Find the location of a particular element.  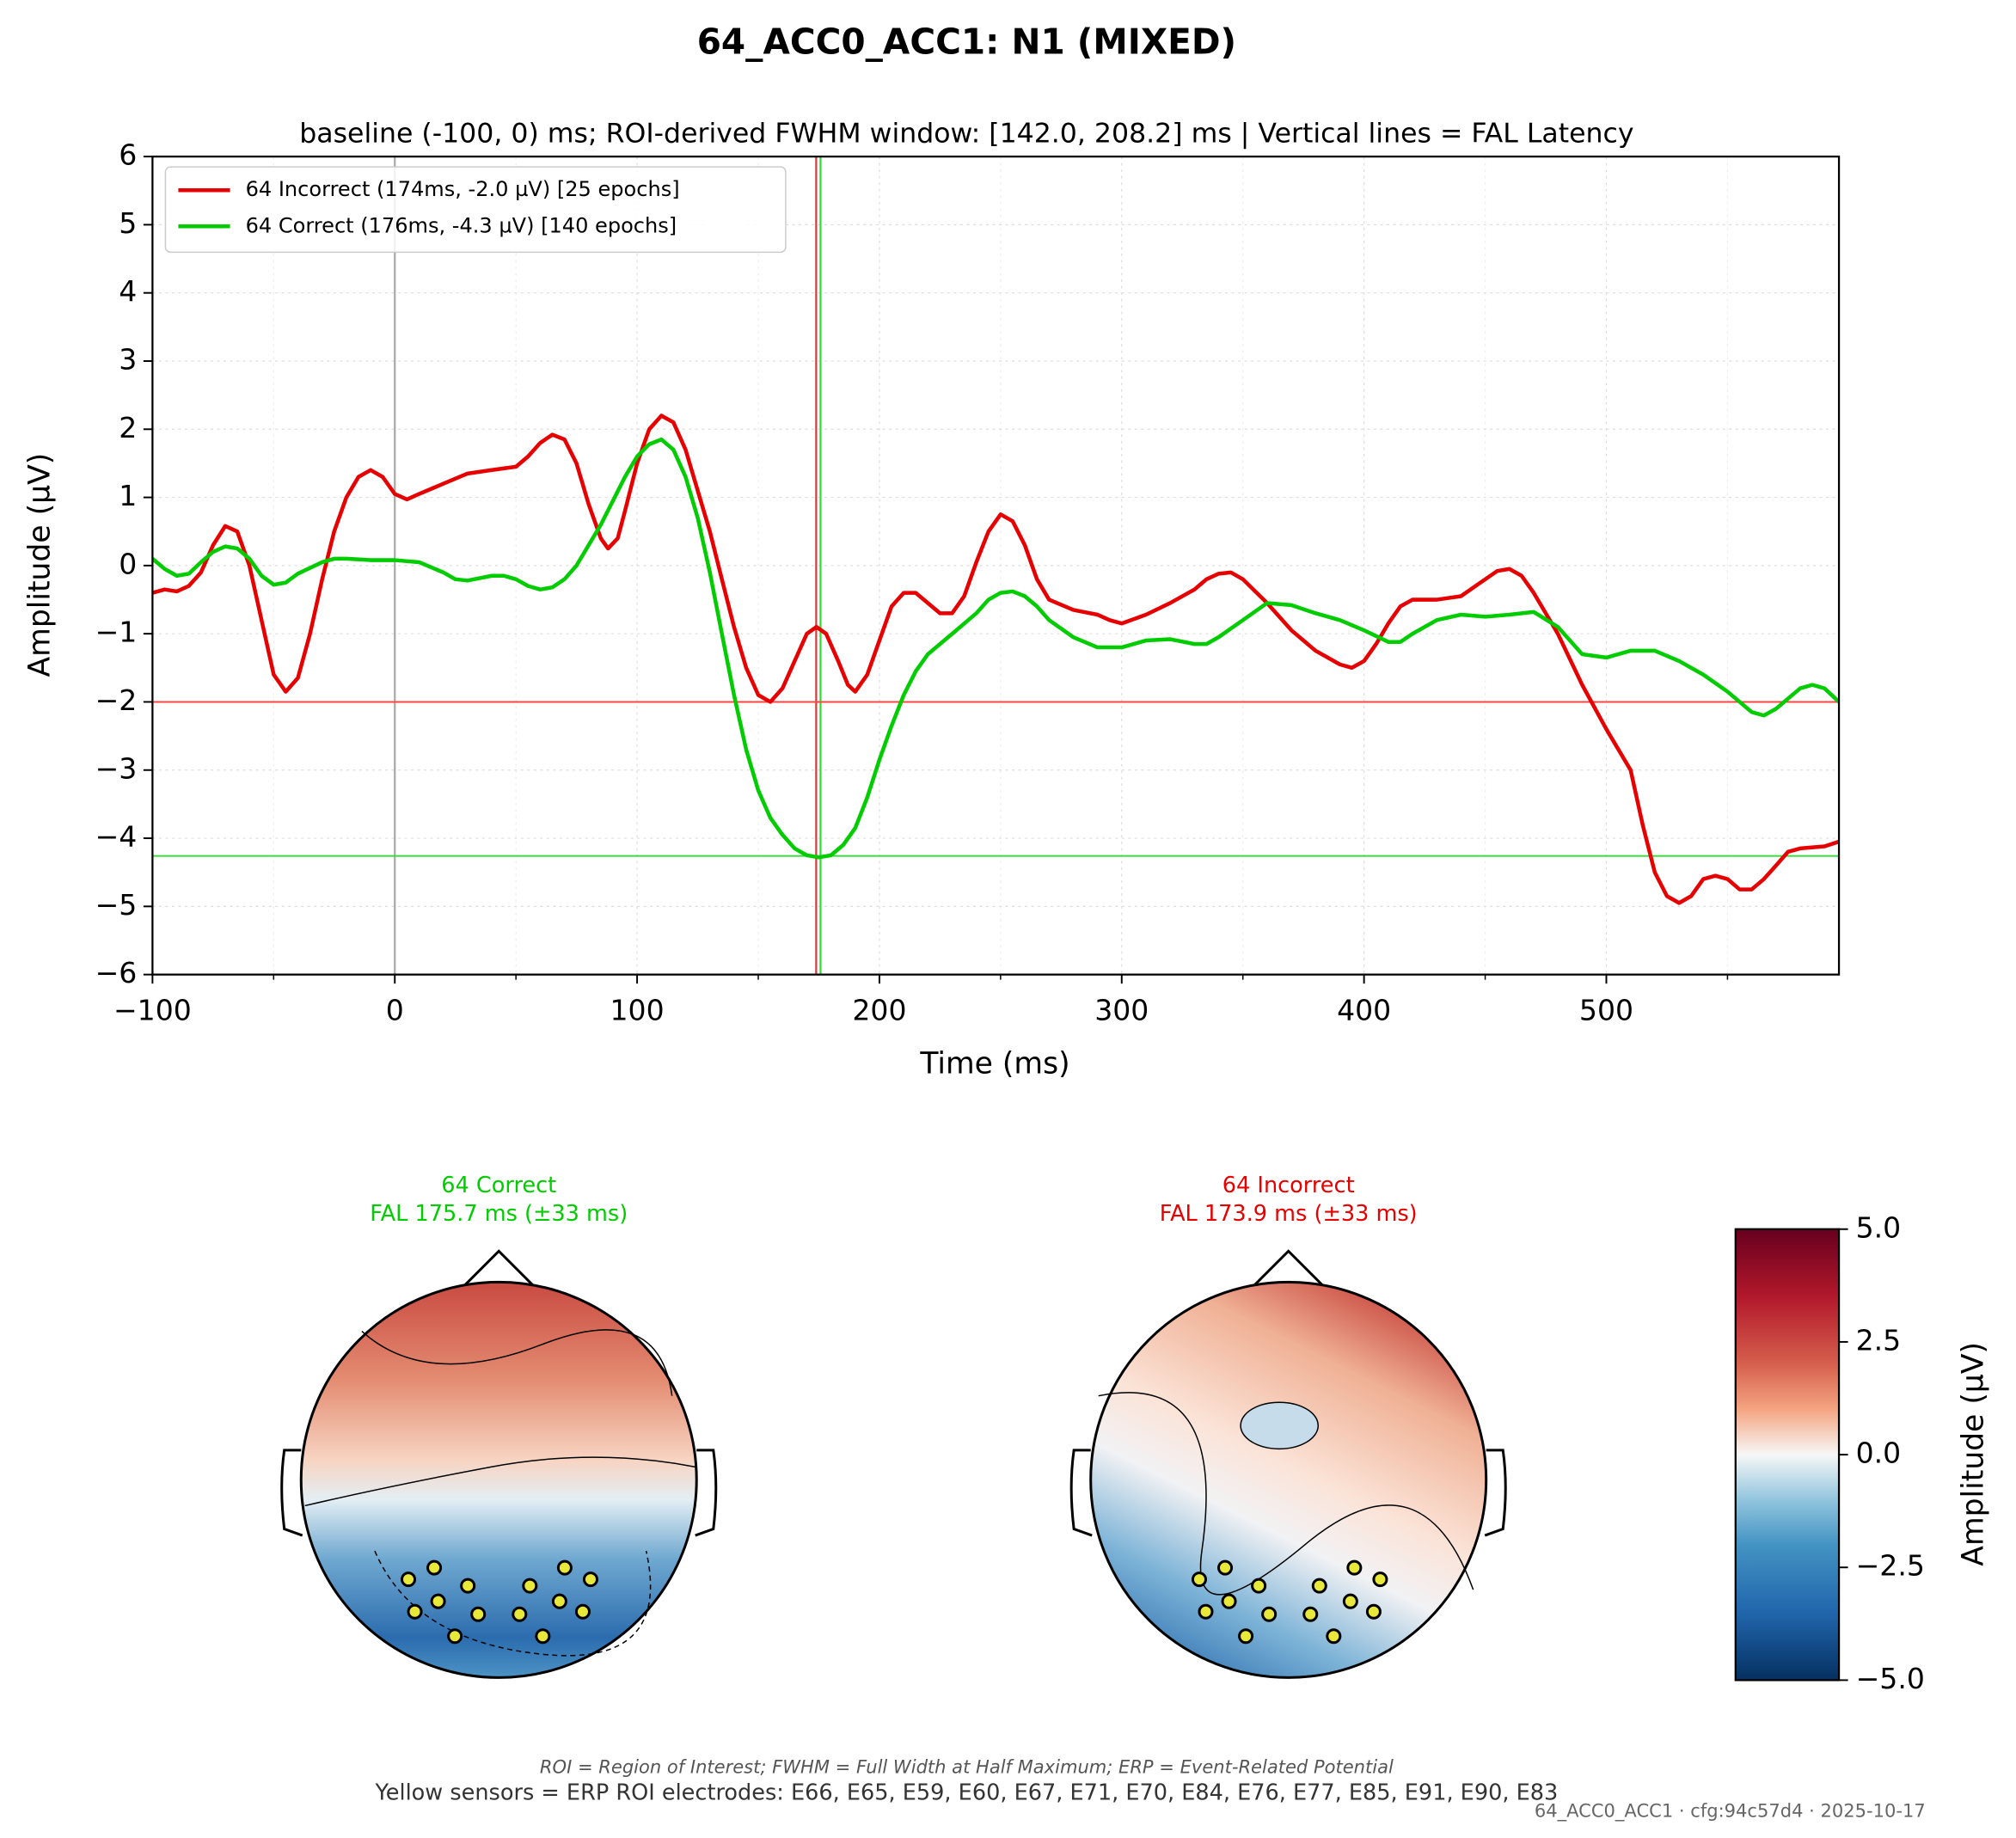

topomap-title: 64 Correct FAL 175.7 ms (±33 ms) is located at coordinates (499, 1200).